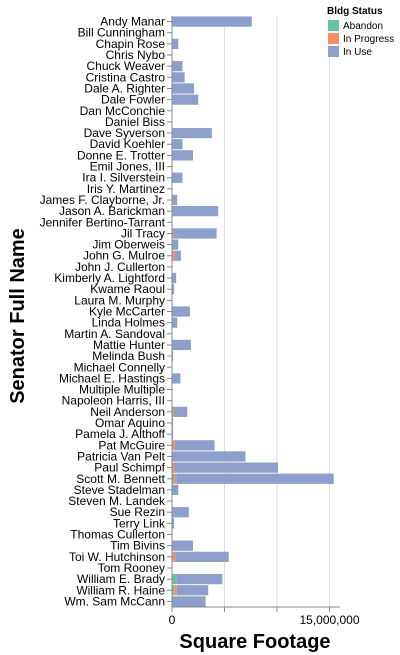 The width and height of the screenshot is (400, 655). What do you see at coordinates (131, 445) in the screenshot?
I see `y-tick-label: Pat McGuire` at bounding box center [131, 445].